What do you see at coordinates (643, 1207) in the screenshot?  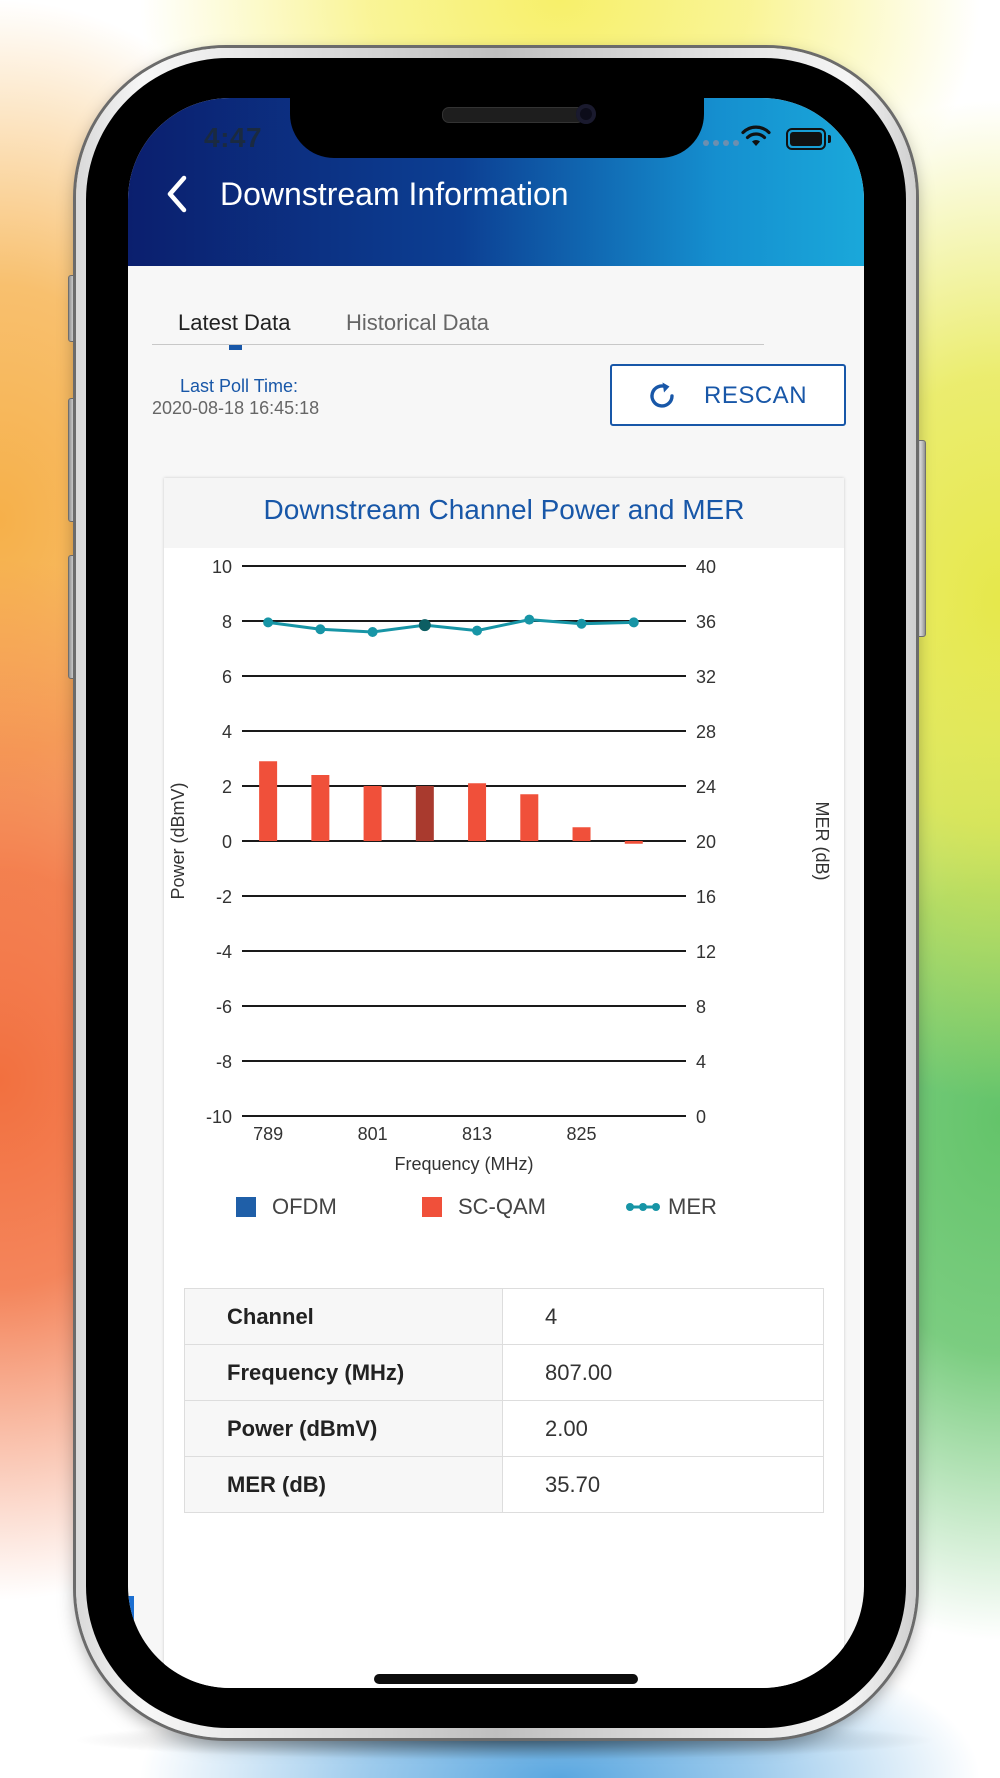 I see `legend-swatch-mer` at bounding box center [643, 1207].